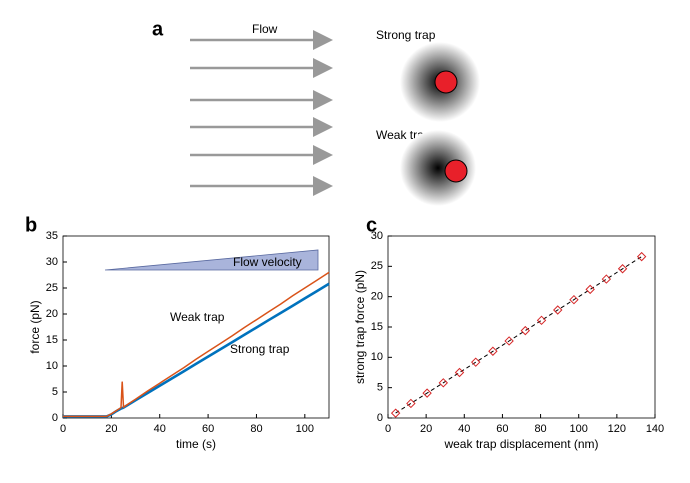 This screenshot has height=483, width=690. Describe the element at coordinates (261, 113) in the screenshot. I see `flow-arrows` at that location.